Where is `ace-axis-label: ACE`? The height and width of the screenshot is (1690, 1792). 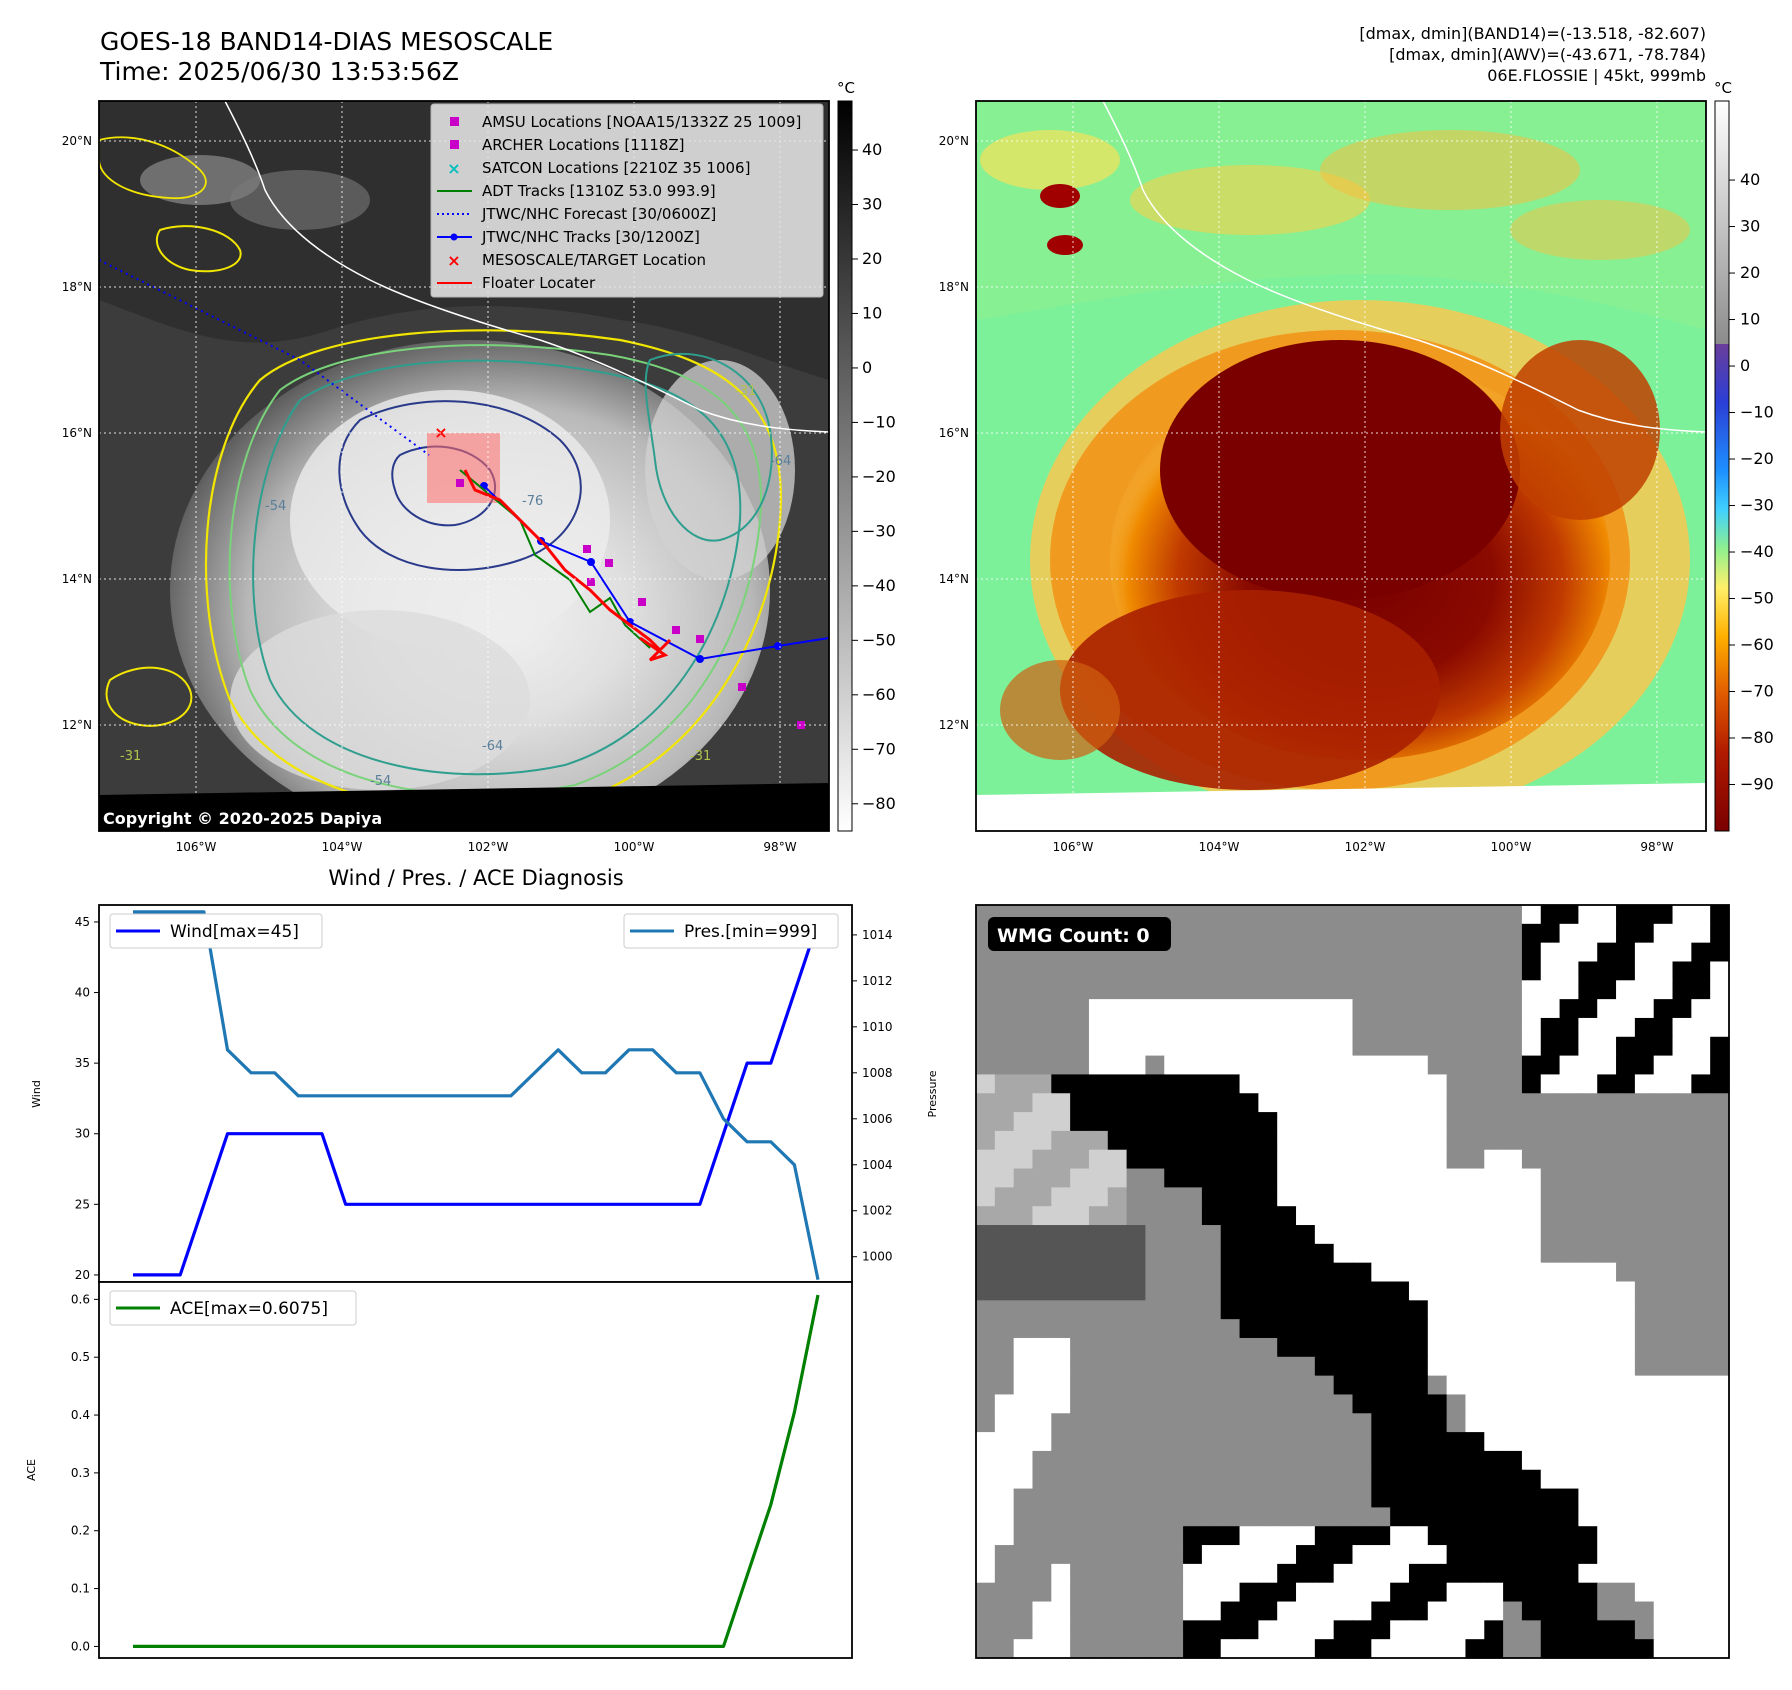 ace-axis-label: ACE is located at coordinates (31, 1470).